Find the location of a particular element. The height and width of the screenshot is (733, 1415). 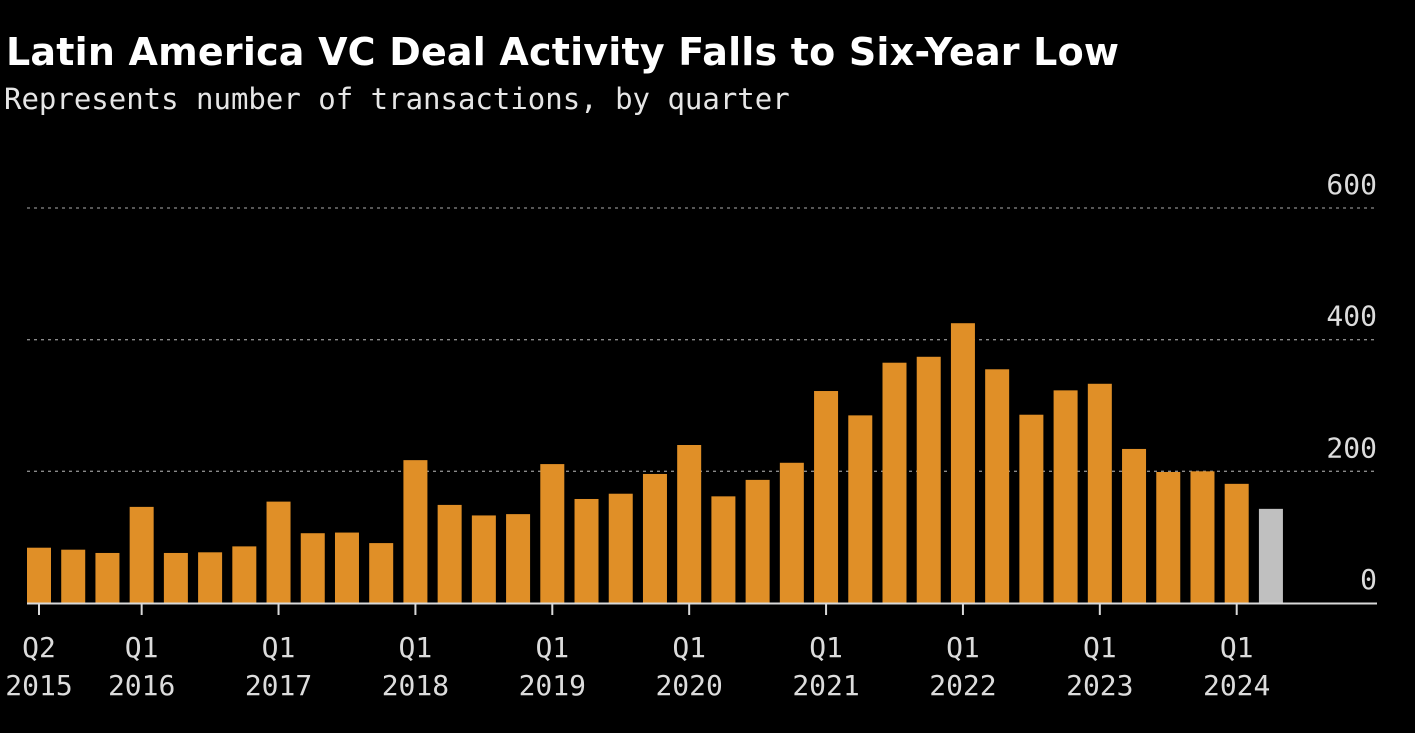

bar-q3-2016 is located at coordinates (210, 577).